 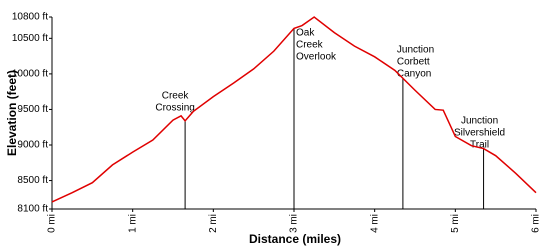 I want to click on x-tick-label: 4 mi, so click(x=374, y=223).